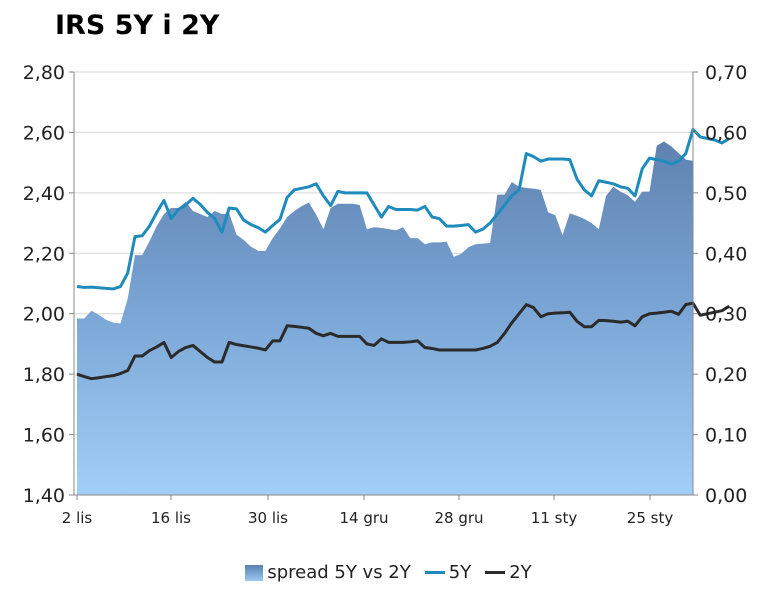 The image size is (777, 592). What do you see at coordinates (460, 572) in the screenshot?
I see `legend-label-5y: 5Y` at bounding box center [460, 572].